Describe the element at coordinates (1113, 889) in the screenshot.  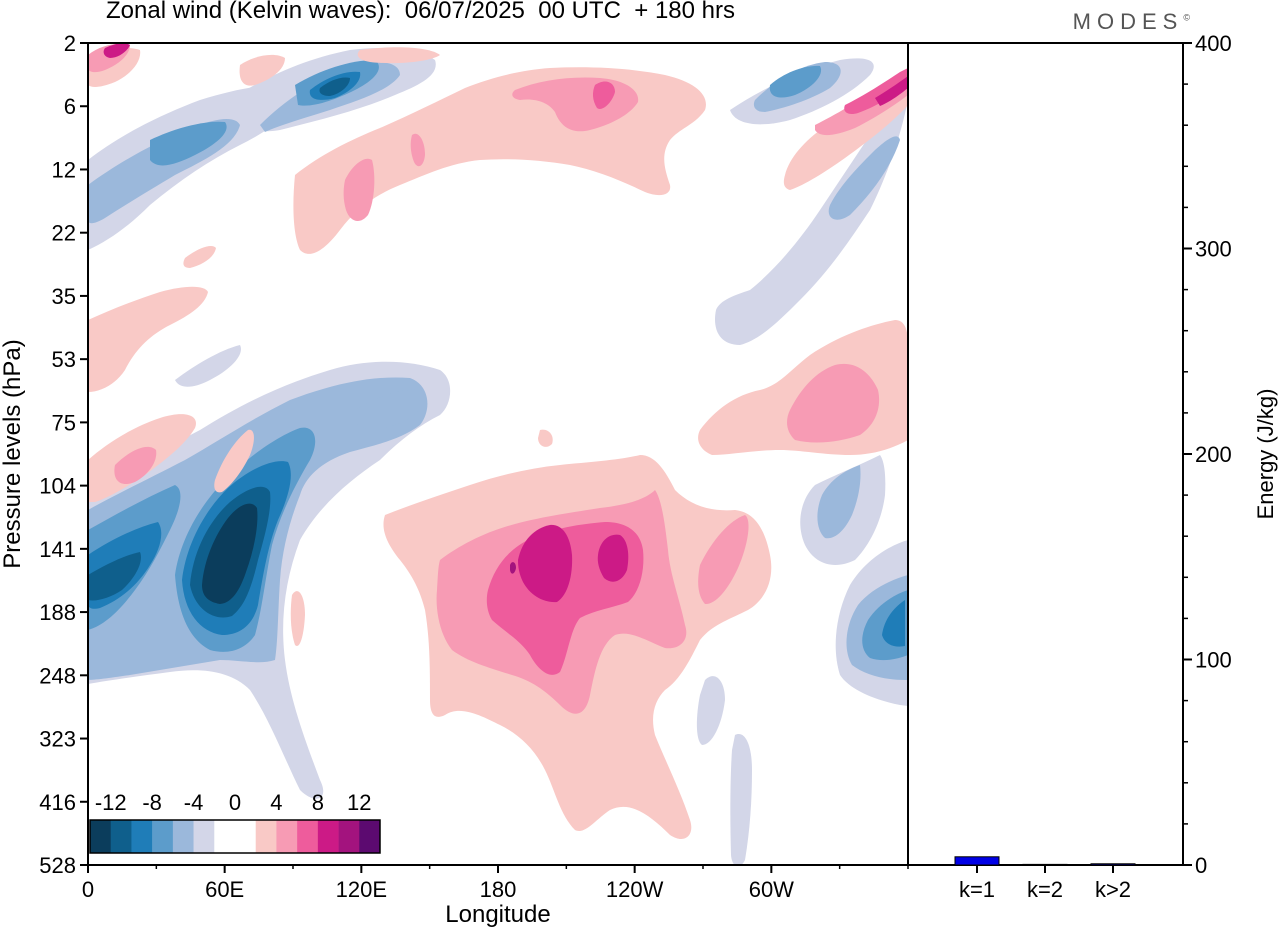
I see `energy-category-label: k>2` at that location.